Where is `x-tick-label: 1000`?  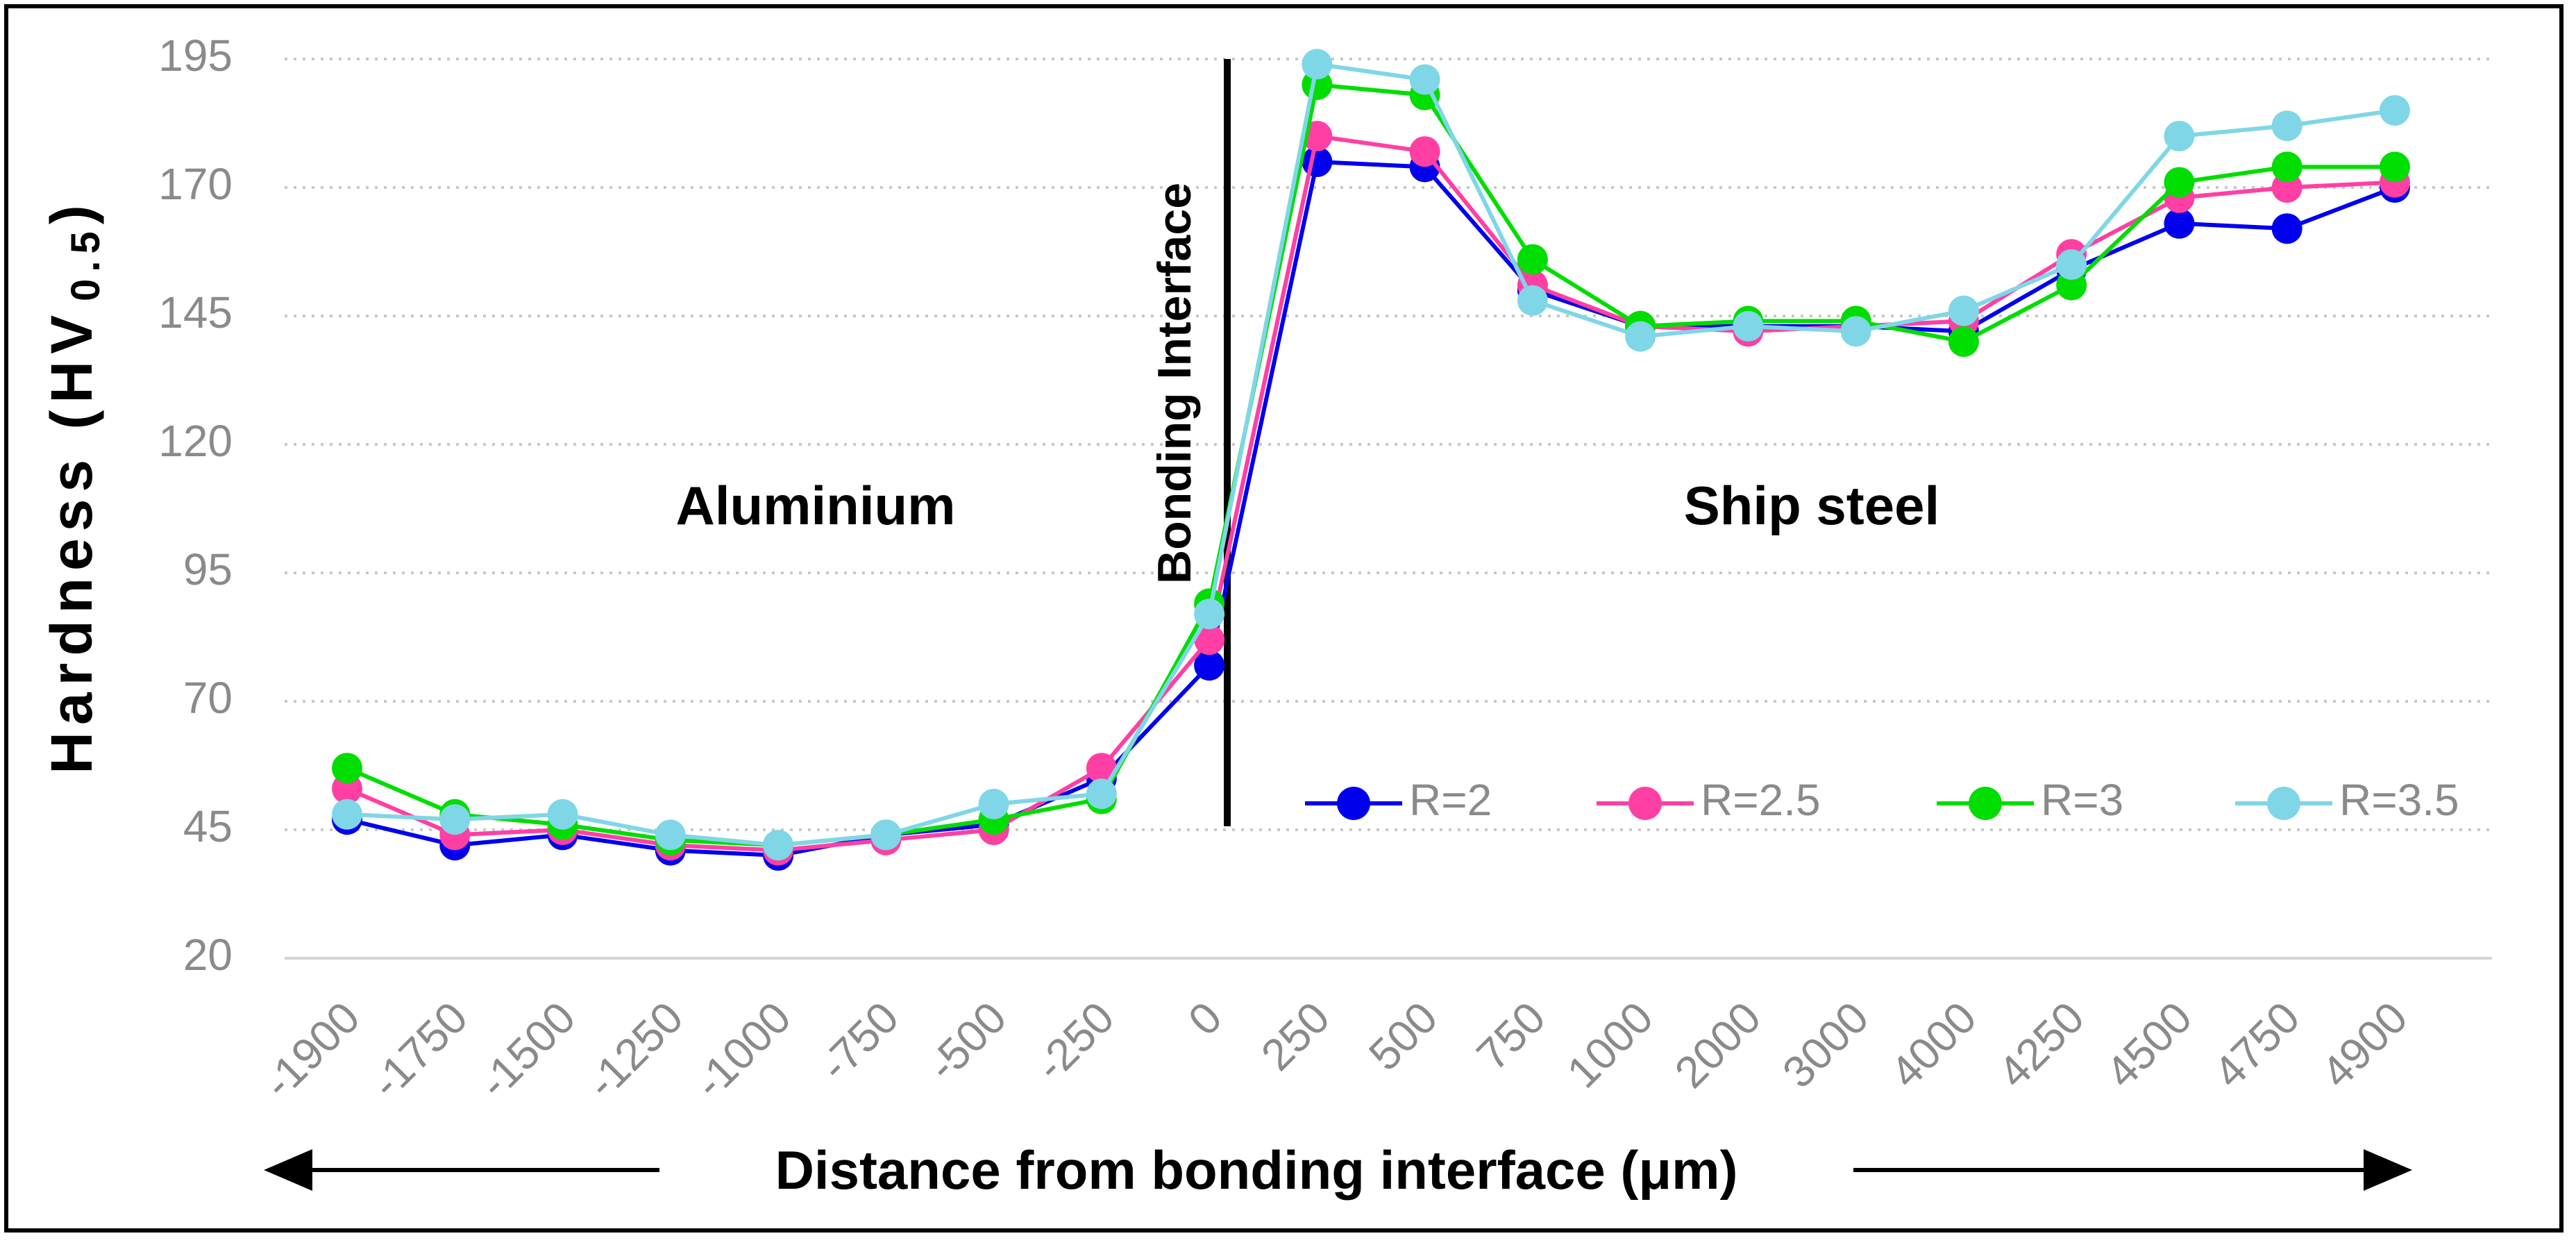 x-tick-label: 1000 is located at coordinates (1609, 1045).